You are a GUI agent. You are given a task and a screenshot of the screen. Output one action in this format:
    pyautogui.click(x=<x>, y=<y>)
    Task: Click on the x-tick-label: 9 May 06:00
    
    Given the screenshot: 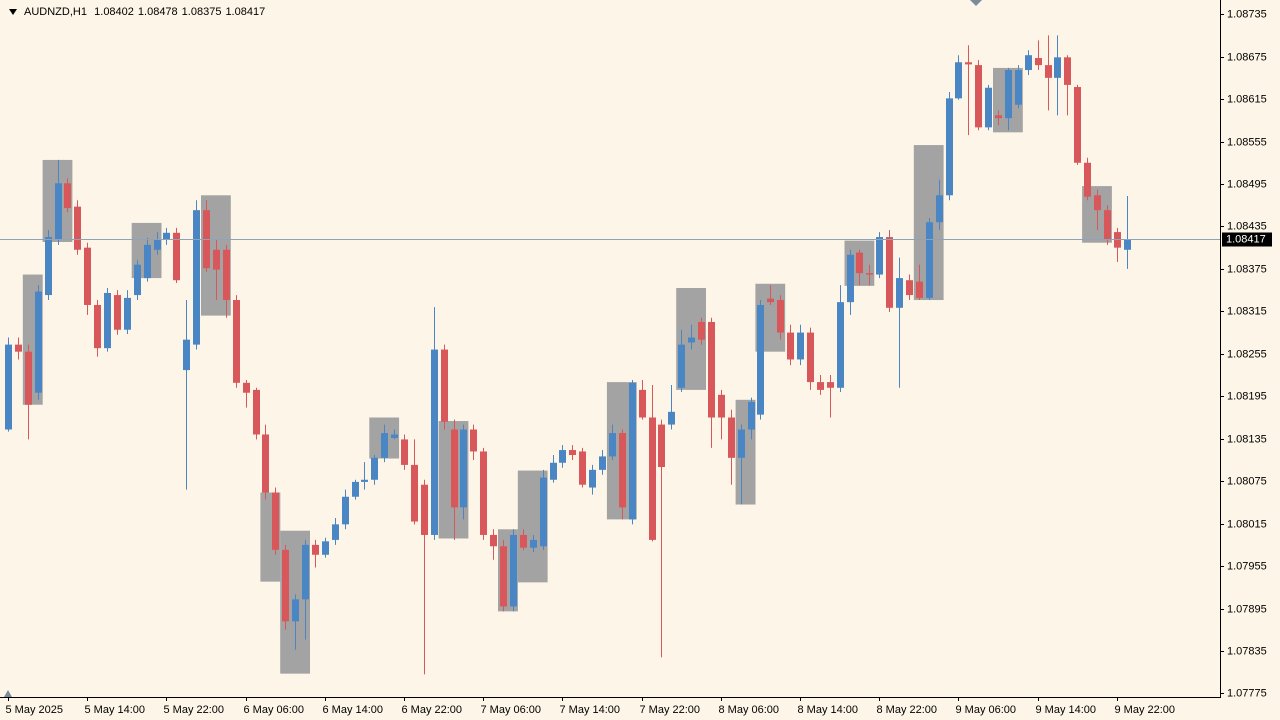 What is the action you would take?
    pyautogui.click(x=986, y=710)
    